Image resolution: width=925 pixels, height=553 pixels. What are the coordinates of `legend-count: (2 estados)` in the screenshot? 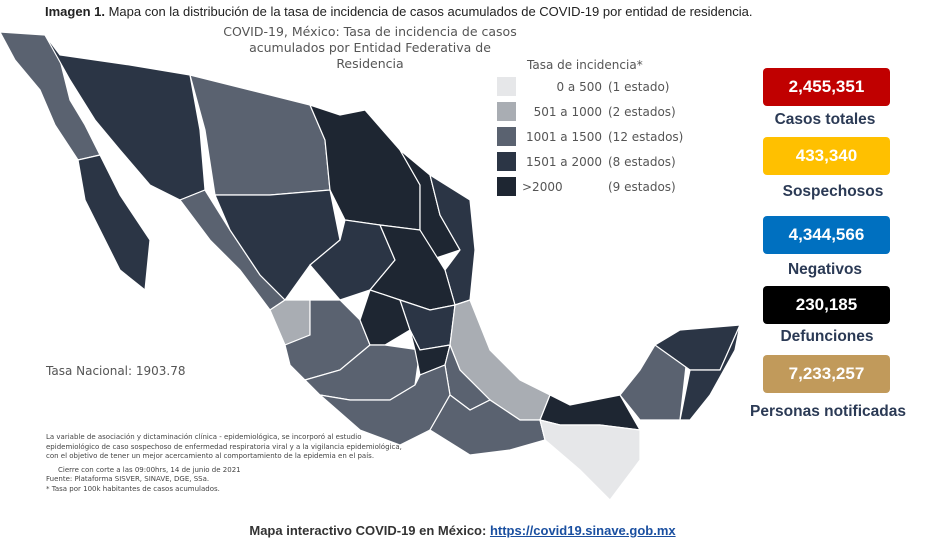 It's located at (642, 111).